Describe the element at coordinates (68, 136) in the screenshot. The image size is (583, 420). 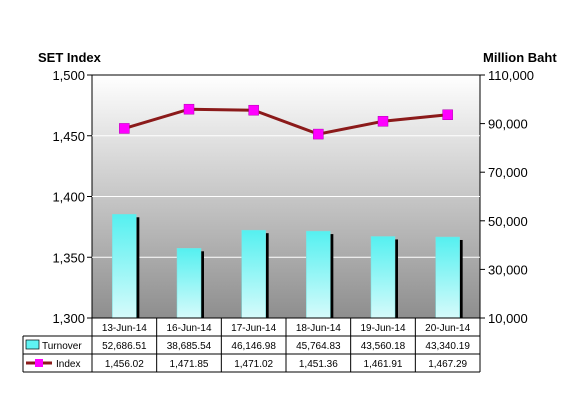
I see `left-tick-label: 1,450` at that location.